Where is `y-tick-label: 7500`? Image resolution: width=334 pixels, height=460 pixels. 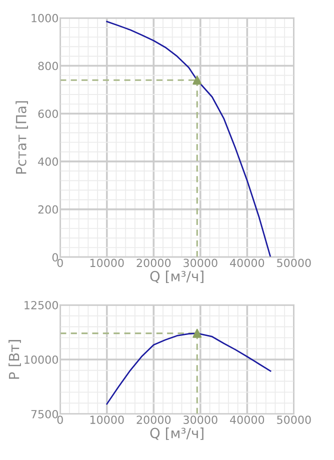 y-tick-label: 7500 is located at coordinates (44, 414).